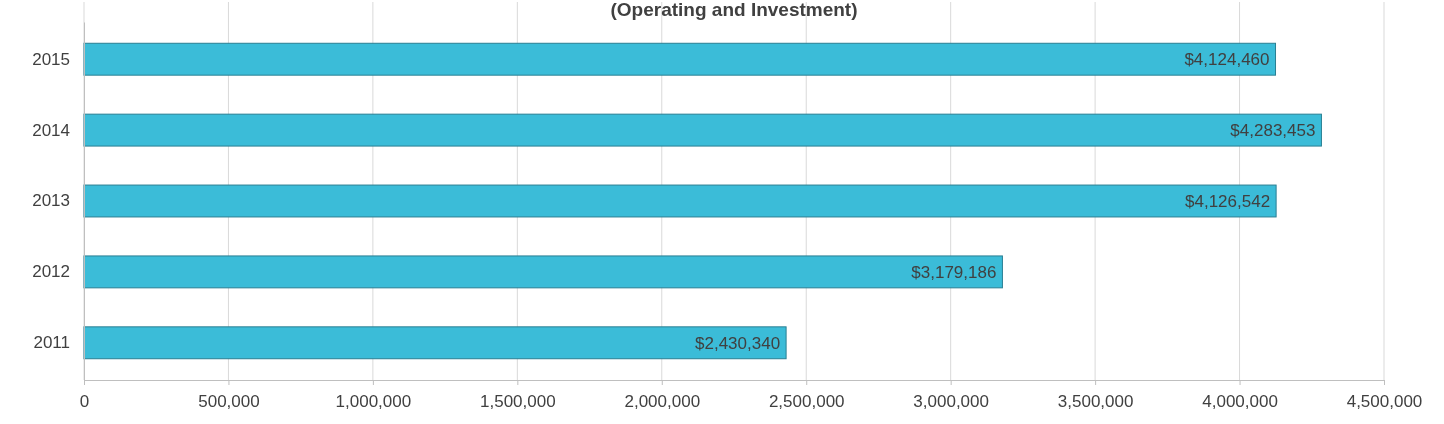 The width and height of the screenshot is (1444, 424). I want to click on data-label: $2,430,340, so click(738, 343).